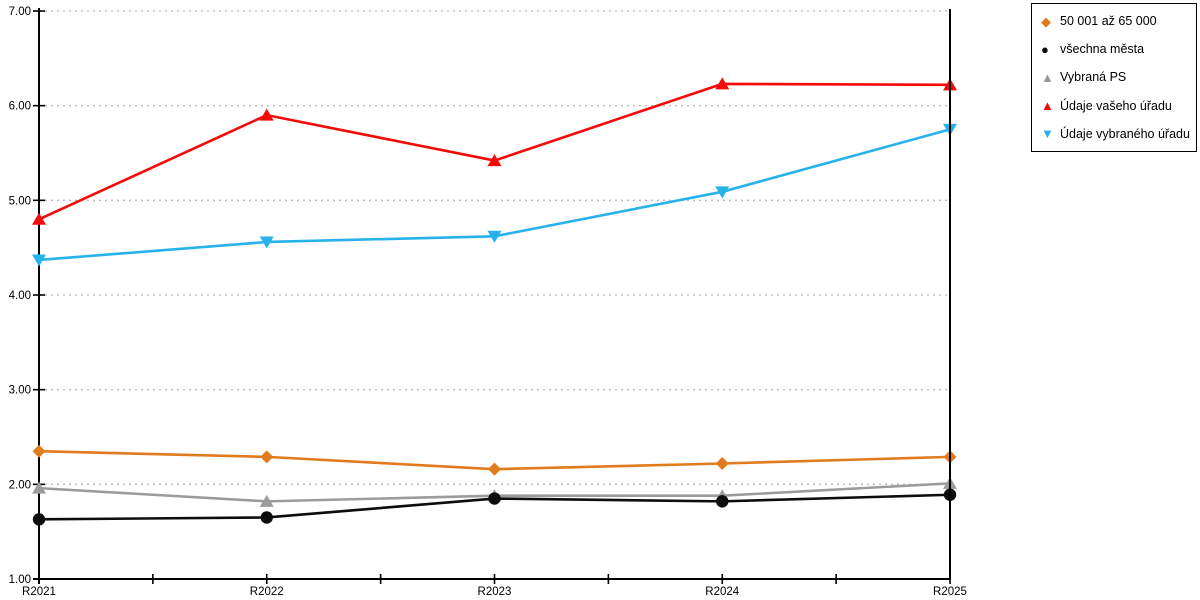 The image size is (1200, 600). Describe the element at coordinates (1093, 77) in the screenshot. I see `legend-item-label: Vybraná PS` at that location.